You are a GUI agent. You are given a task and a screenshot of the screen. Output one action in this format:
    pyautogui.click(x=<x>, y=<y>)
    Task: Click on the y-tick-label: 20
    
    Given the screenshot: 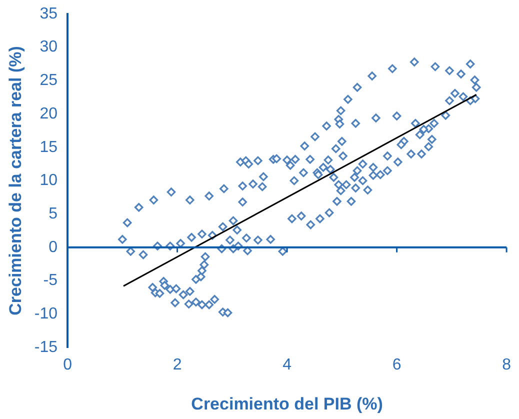 What is the action you would take?
    pyautogui.click(x=49, y=113)
    